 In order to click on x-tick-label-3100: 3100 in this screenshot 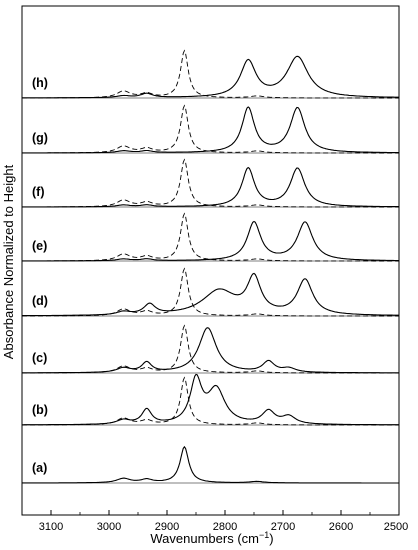, I will do `click(51, 527)`.